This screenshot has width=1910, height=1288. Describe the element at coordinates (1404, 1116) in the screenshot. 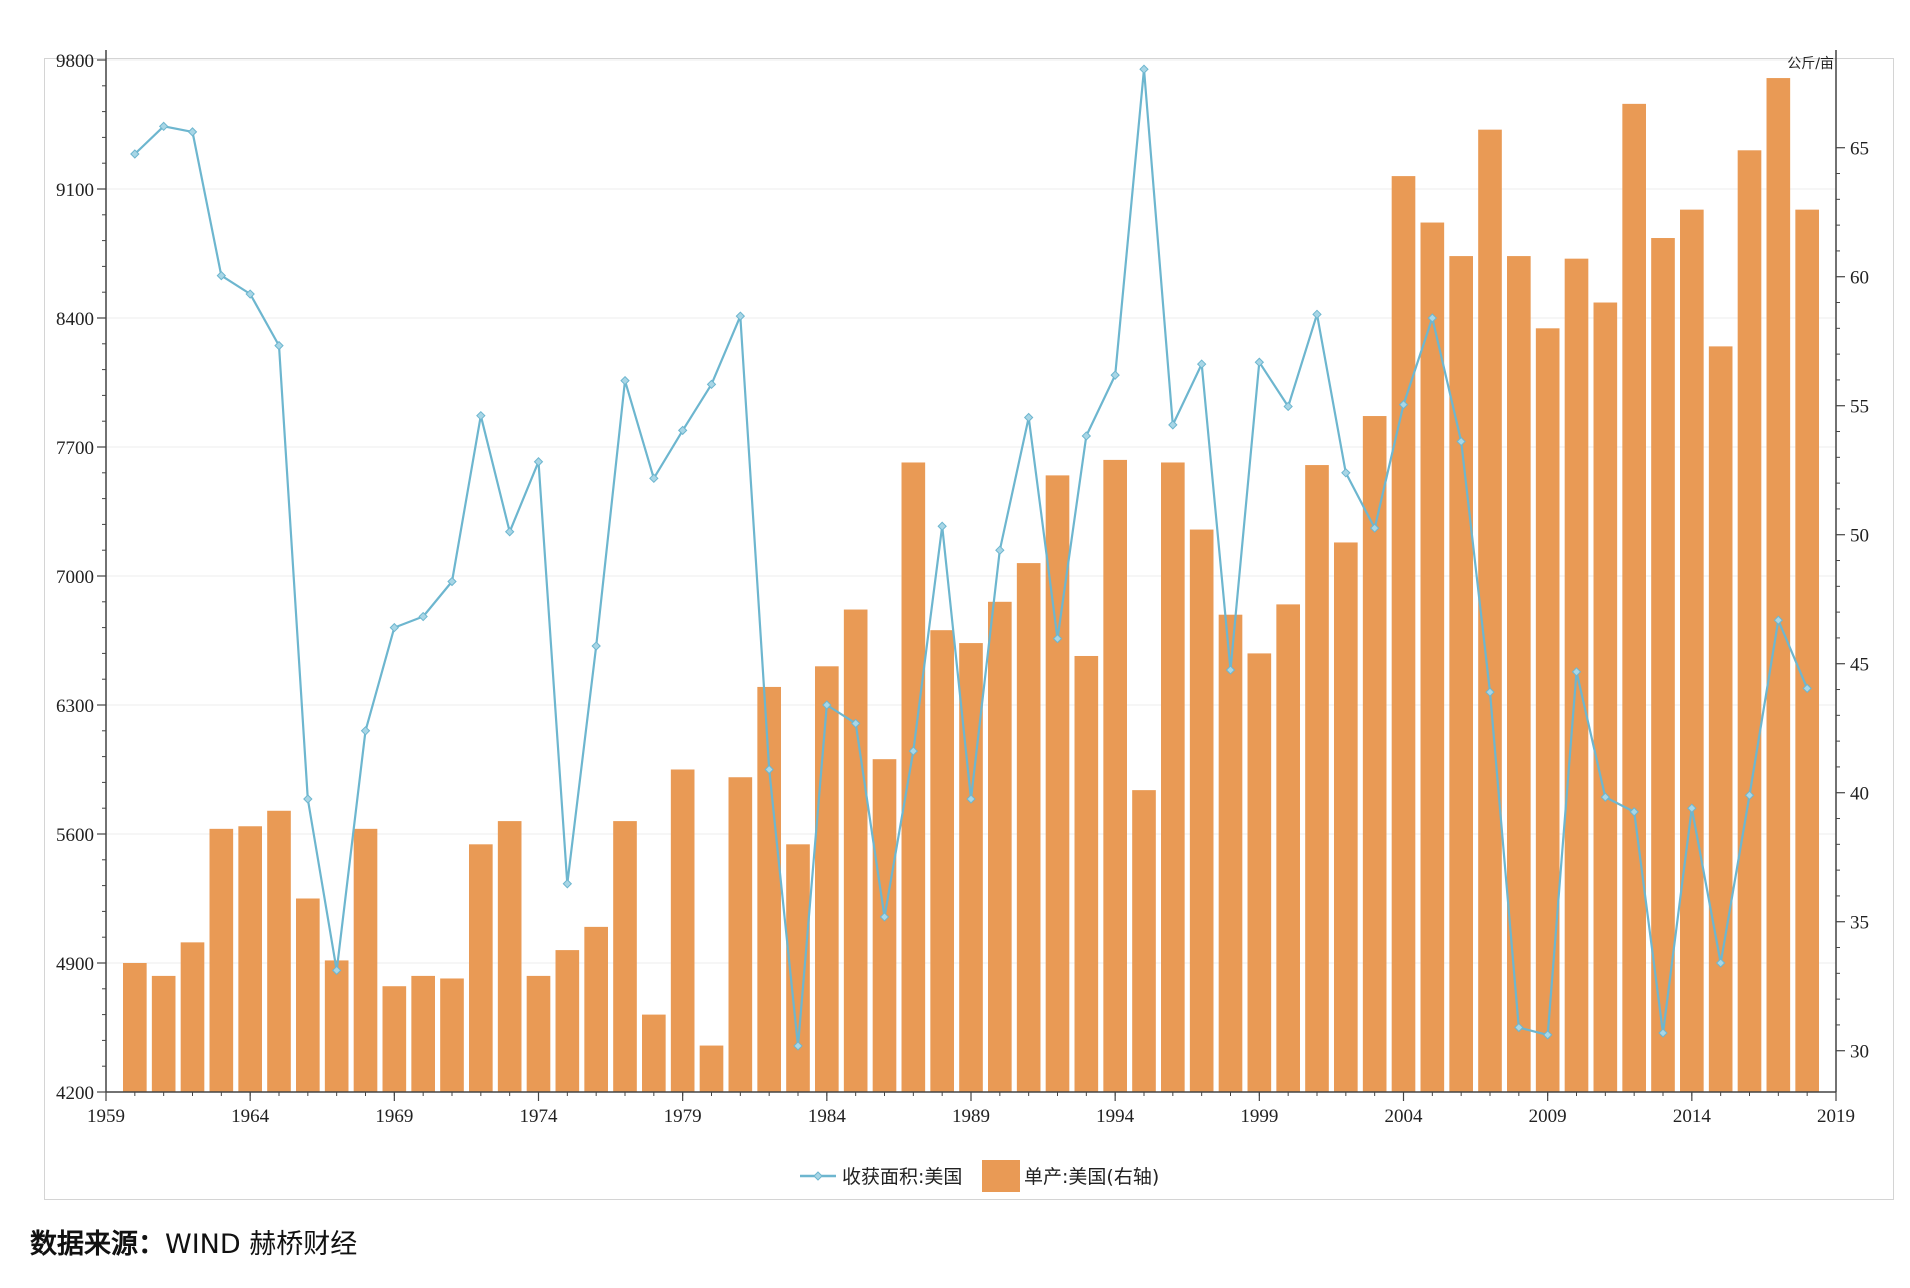

I see `x-tick-label: 2004` at that location.